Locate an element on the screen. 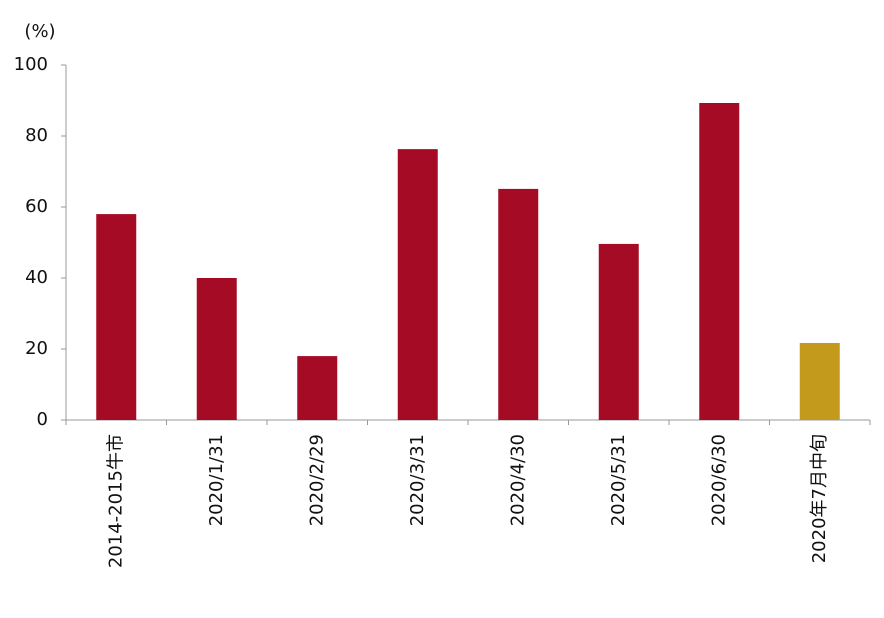 The height and width of the screenshot is (618, 884). x-tick-label: 2020/1/31 is located at coordinates (216, 480).